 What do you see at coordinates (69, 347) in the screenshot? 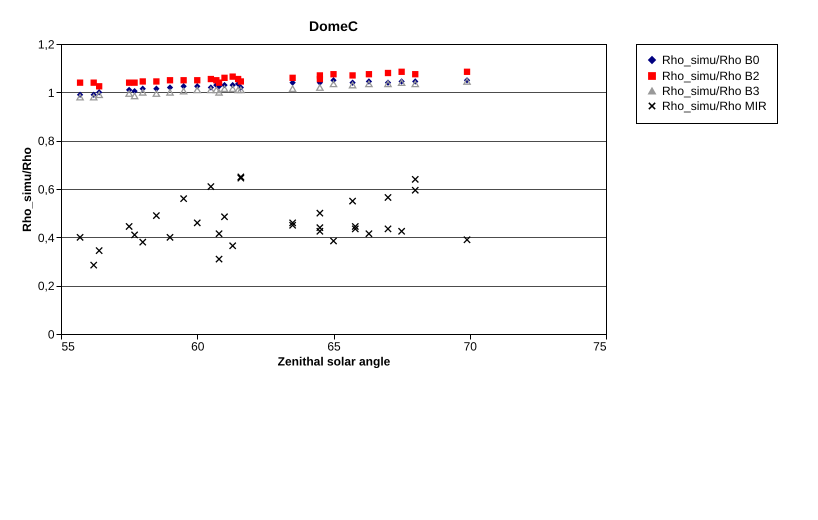
I see `x-tick-label: 55` at bounding box center [69, 347].